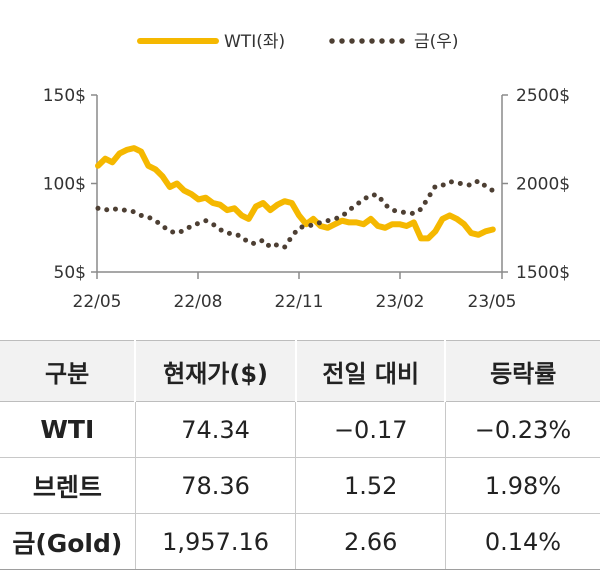 This screenshot has height=570, width=600. I want to click on row-change: 1.52, so click(370, 485).